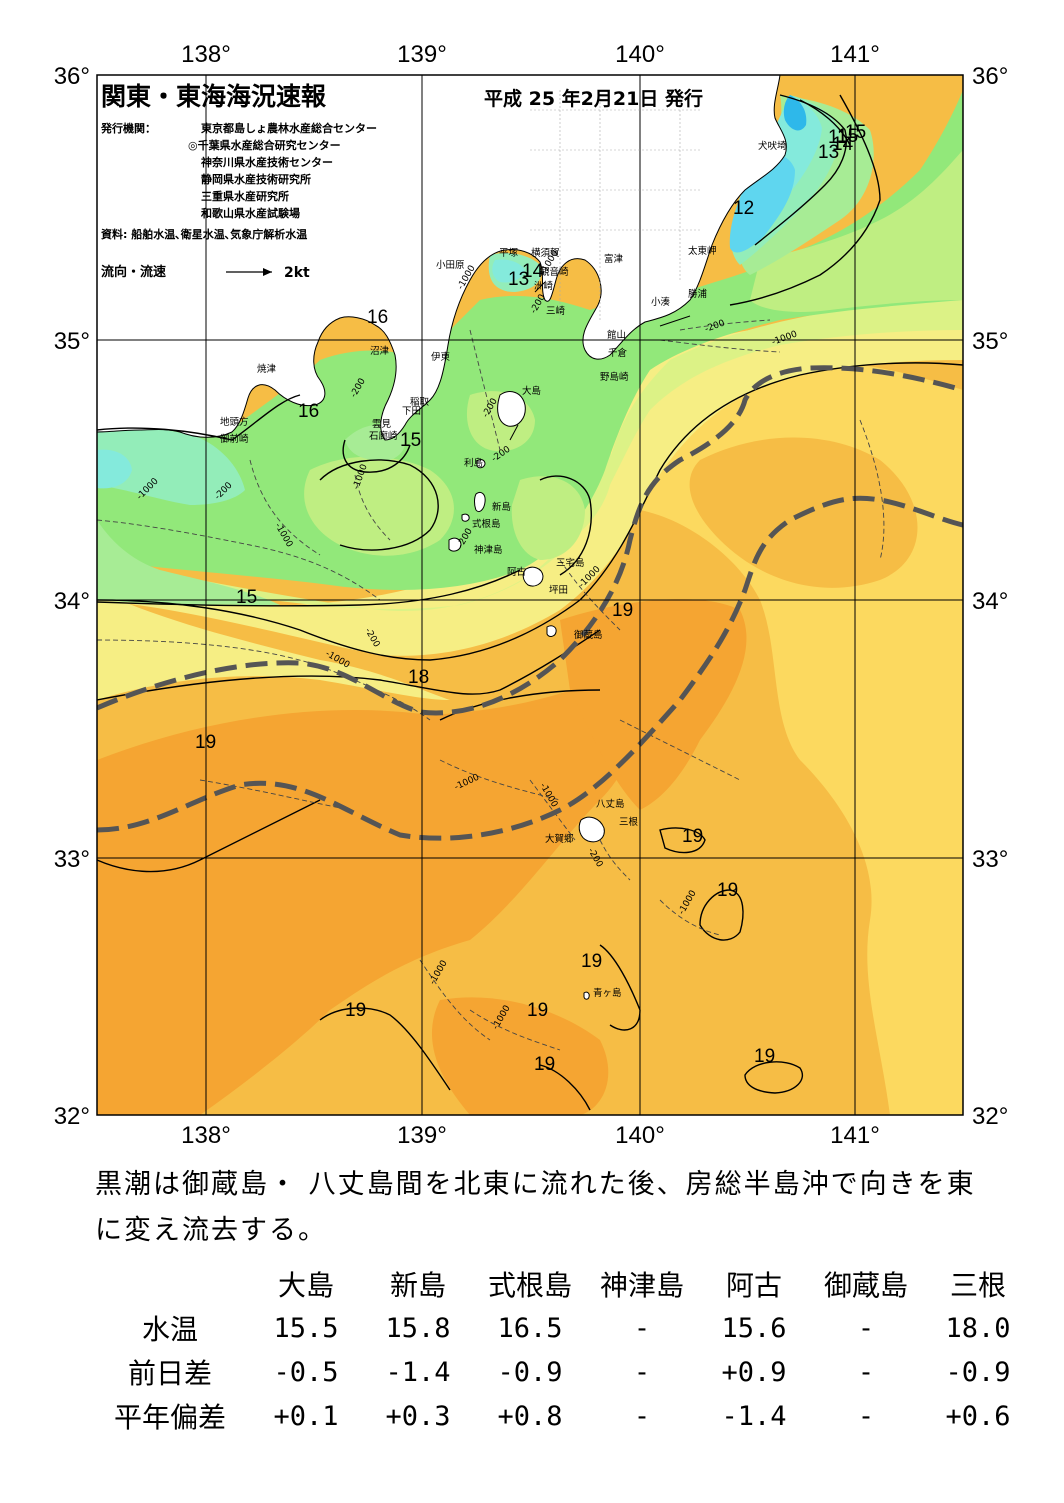 The height and width of the screenshot is (1503, 1064). I want to click on place-label: 三宅島, so click(570, 563).